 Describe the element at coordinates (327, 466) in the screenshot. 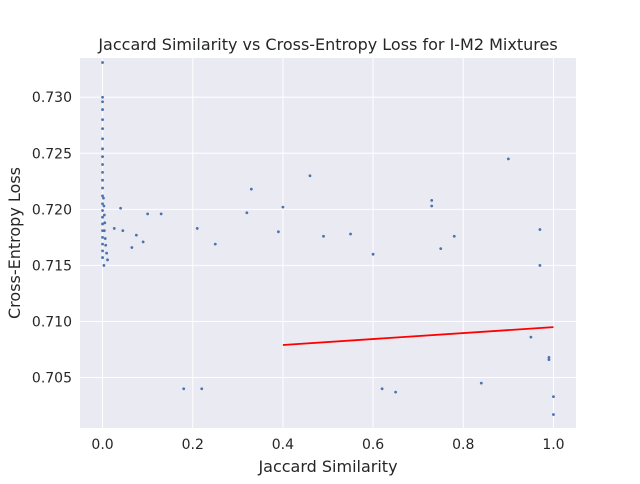

I see `x-axis-label: Jaccard Similarity` at that location.